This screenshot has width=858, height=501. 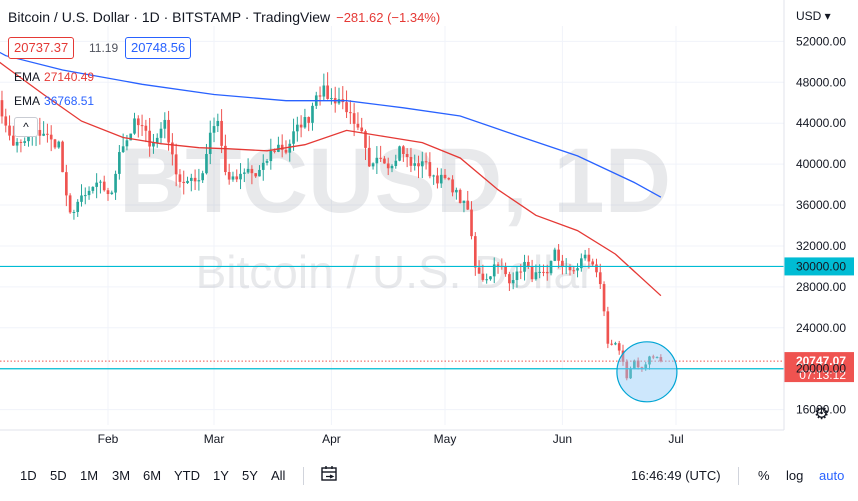 What do you see at coordinates (821, 164) in the screenshot?
I see `price-tick-label: 40000.00` at bounding box center [821, 164].